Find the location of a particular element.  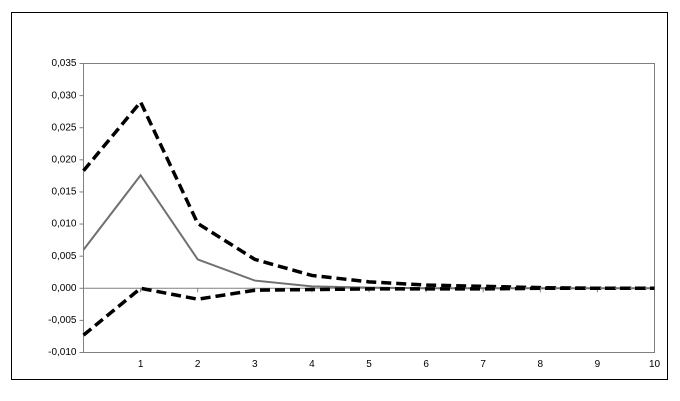

x-tick-label: 2 is located at coordinates (198, 364).